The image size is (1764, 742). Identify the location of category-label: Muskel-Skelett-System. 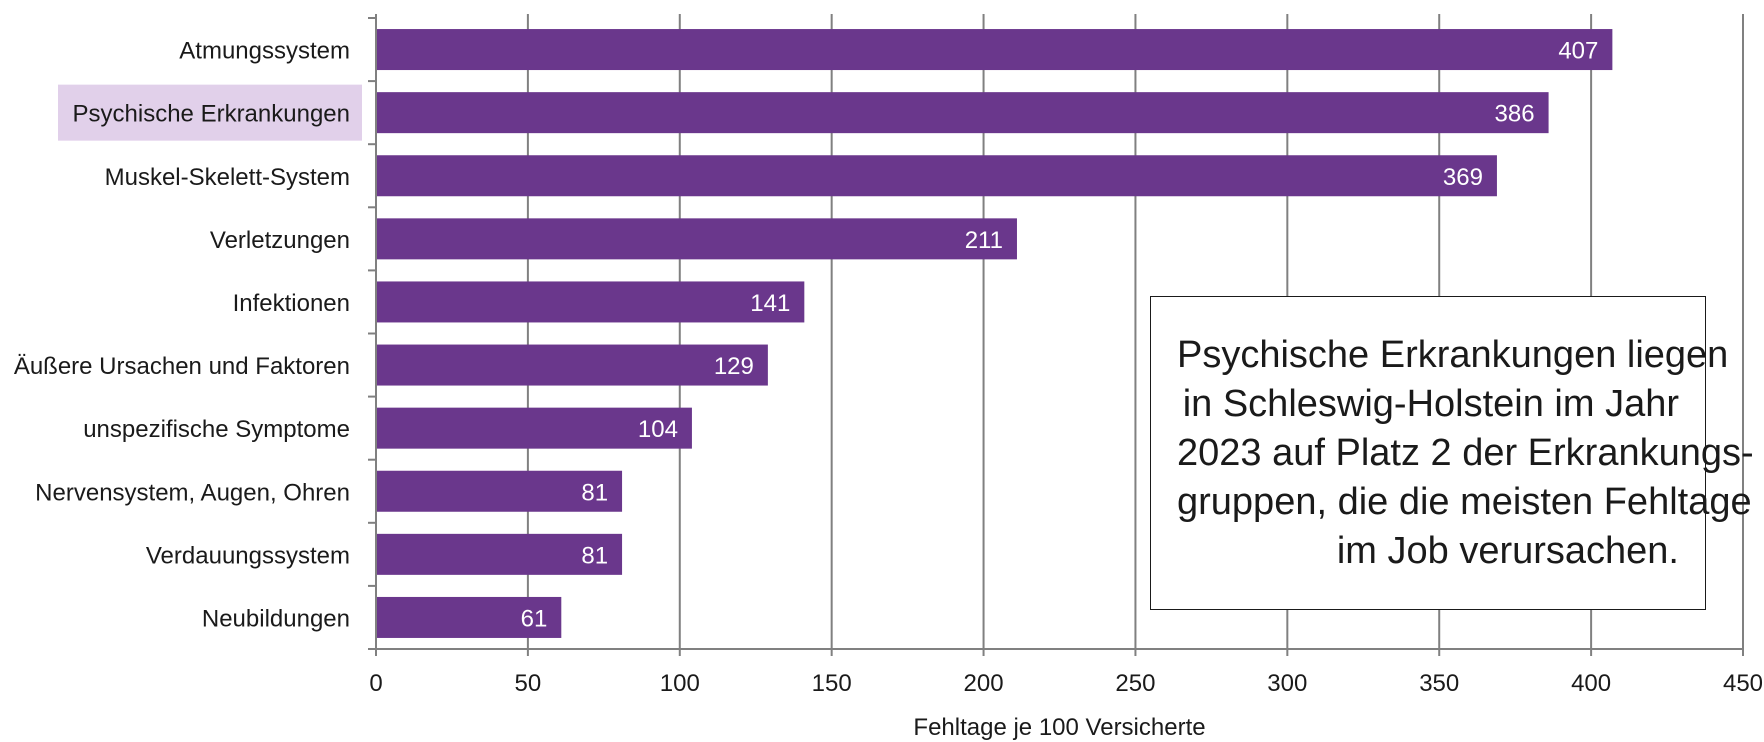
(227, 177).